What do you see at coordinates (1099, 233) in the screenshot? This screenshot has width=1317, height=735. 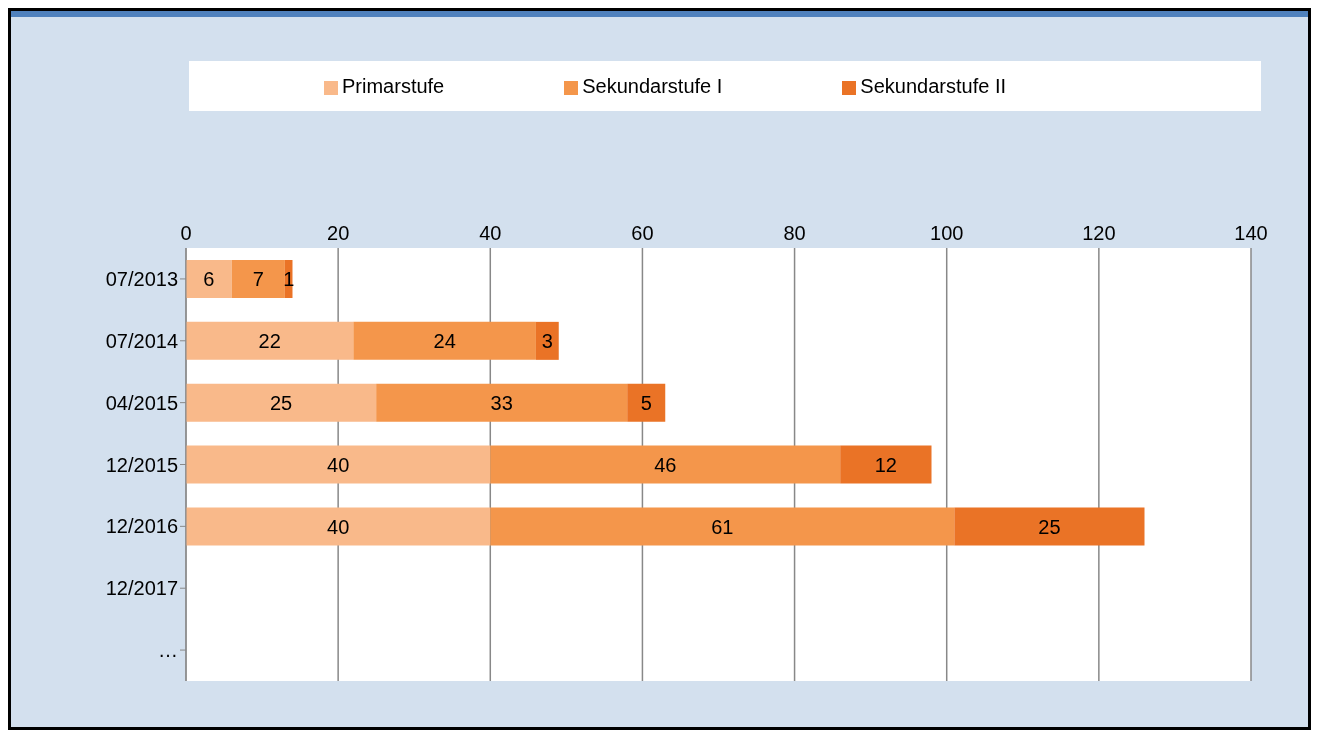 I see `x-tick-label: 120` at bounding box center [1099, 233].